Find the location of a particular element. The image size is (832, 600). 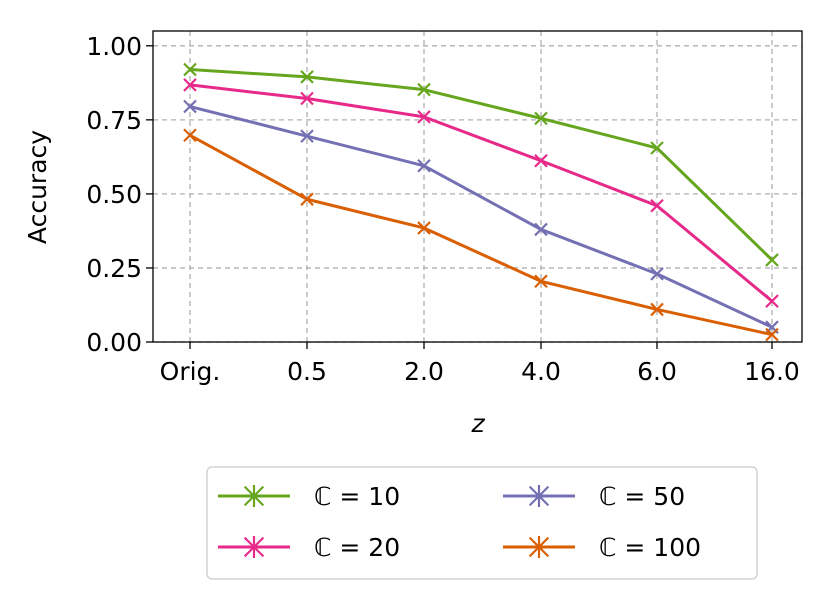

x-tick-label: Orig. is located at coordinates (190, 371).